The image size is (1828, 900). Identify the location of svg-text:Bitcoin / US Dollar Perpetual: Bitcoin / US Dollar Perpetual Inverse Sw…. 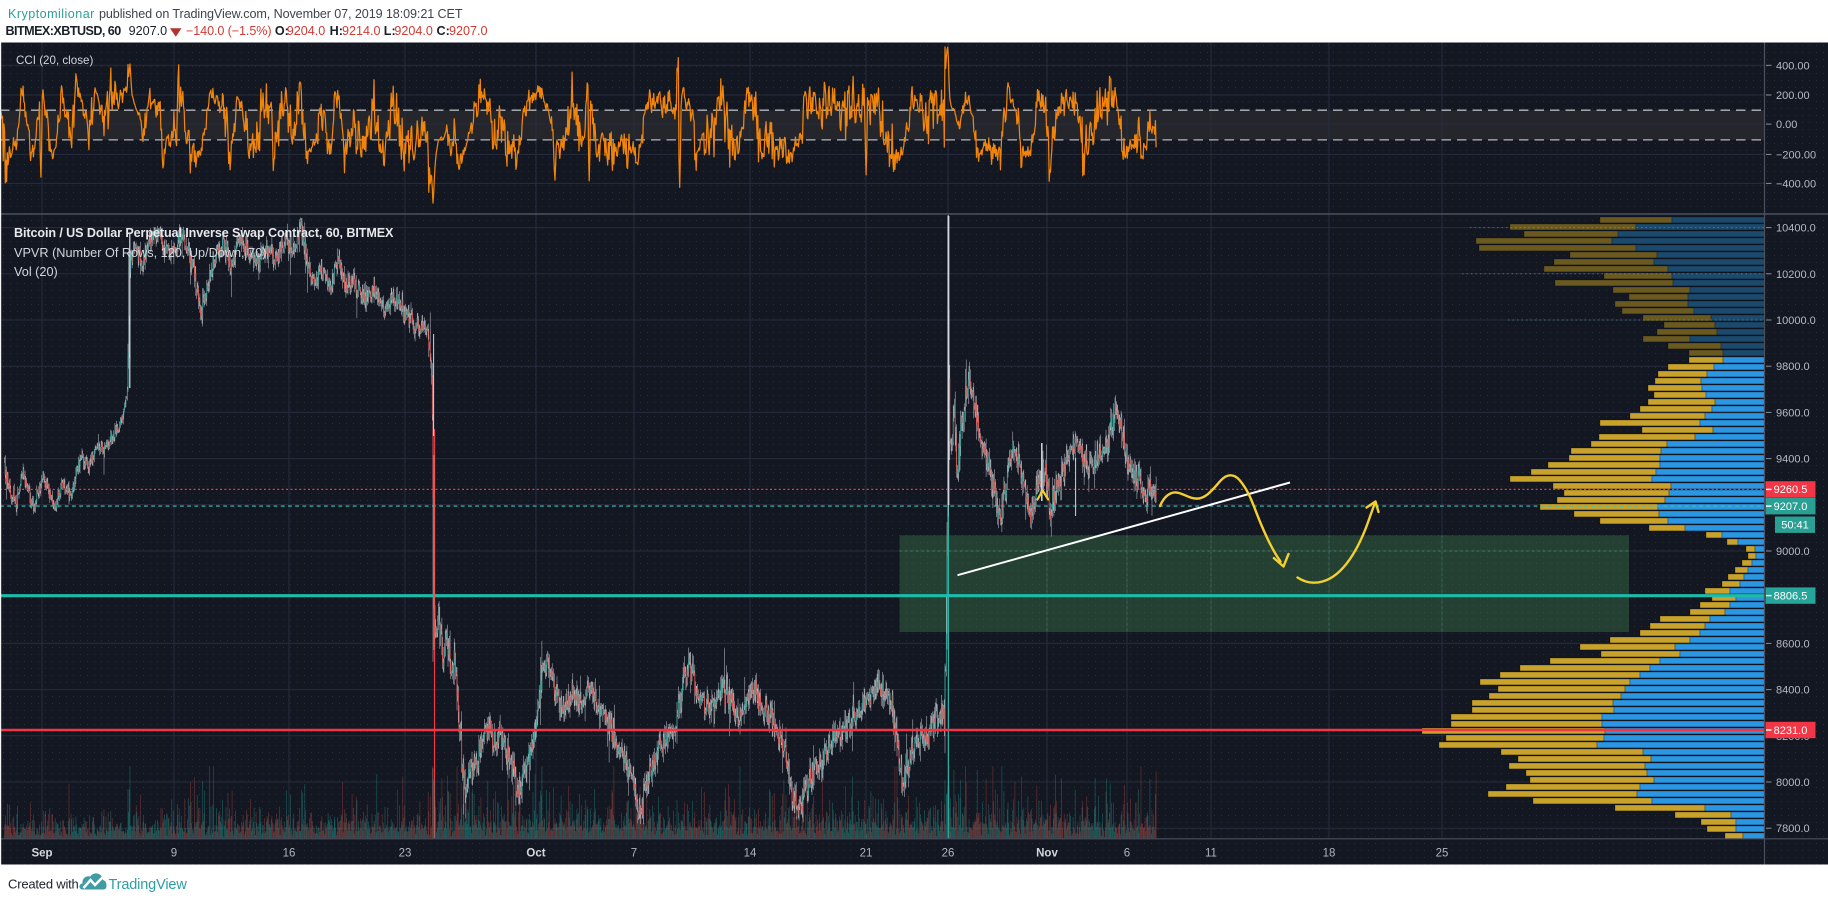
(204, 233).